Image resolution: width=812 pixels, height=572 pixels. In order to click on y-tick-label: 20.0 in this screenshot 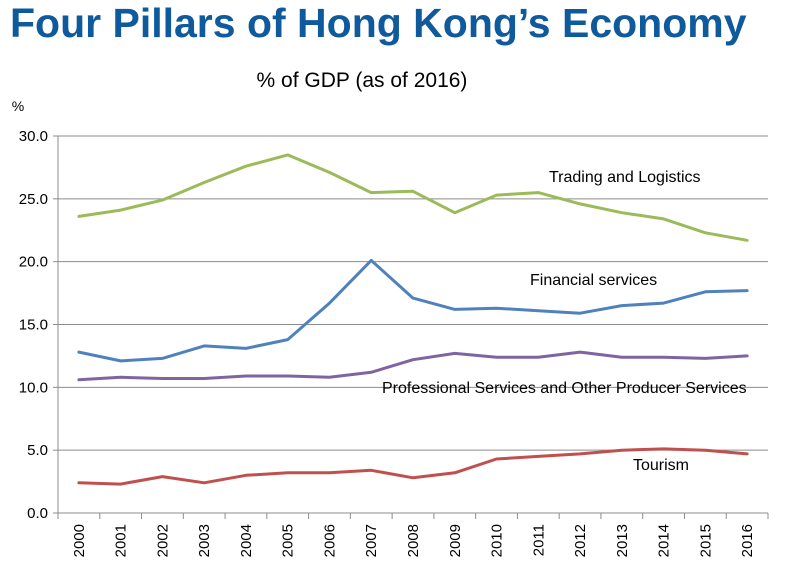, I will do `click(33, 262)`.